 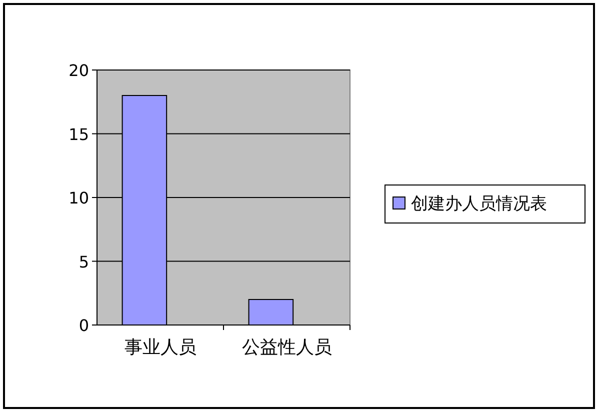 What do you see at coordinates (287, 347) in the screenshot?
I see `x-tick-label: 公益性人员` at bounding box center [287, 347].